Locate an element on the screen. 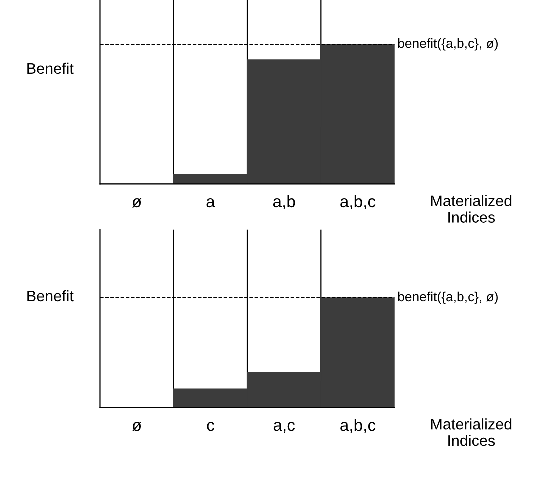  x-tick-label: c is located at coordinates (210, 427).